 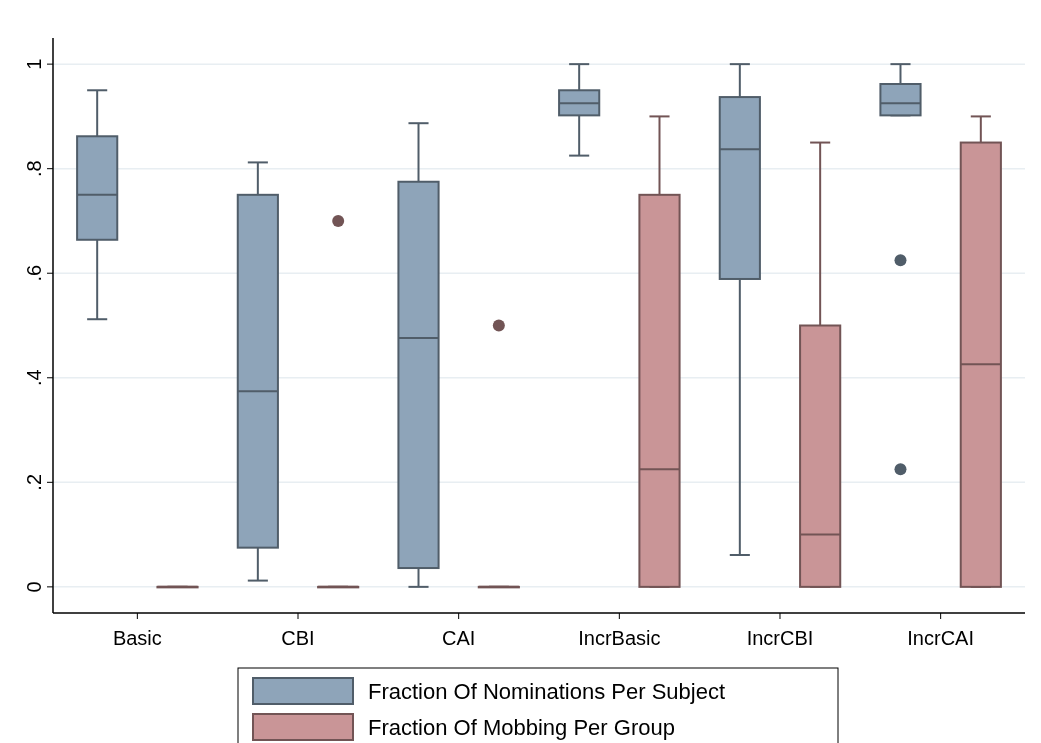 I want to click on y-tick-label: .8, so click(x=34, y=169).